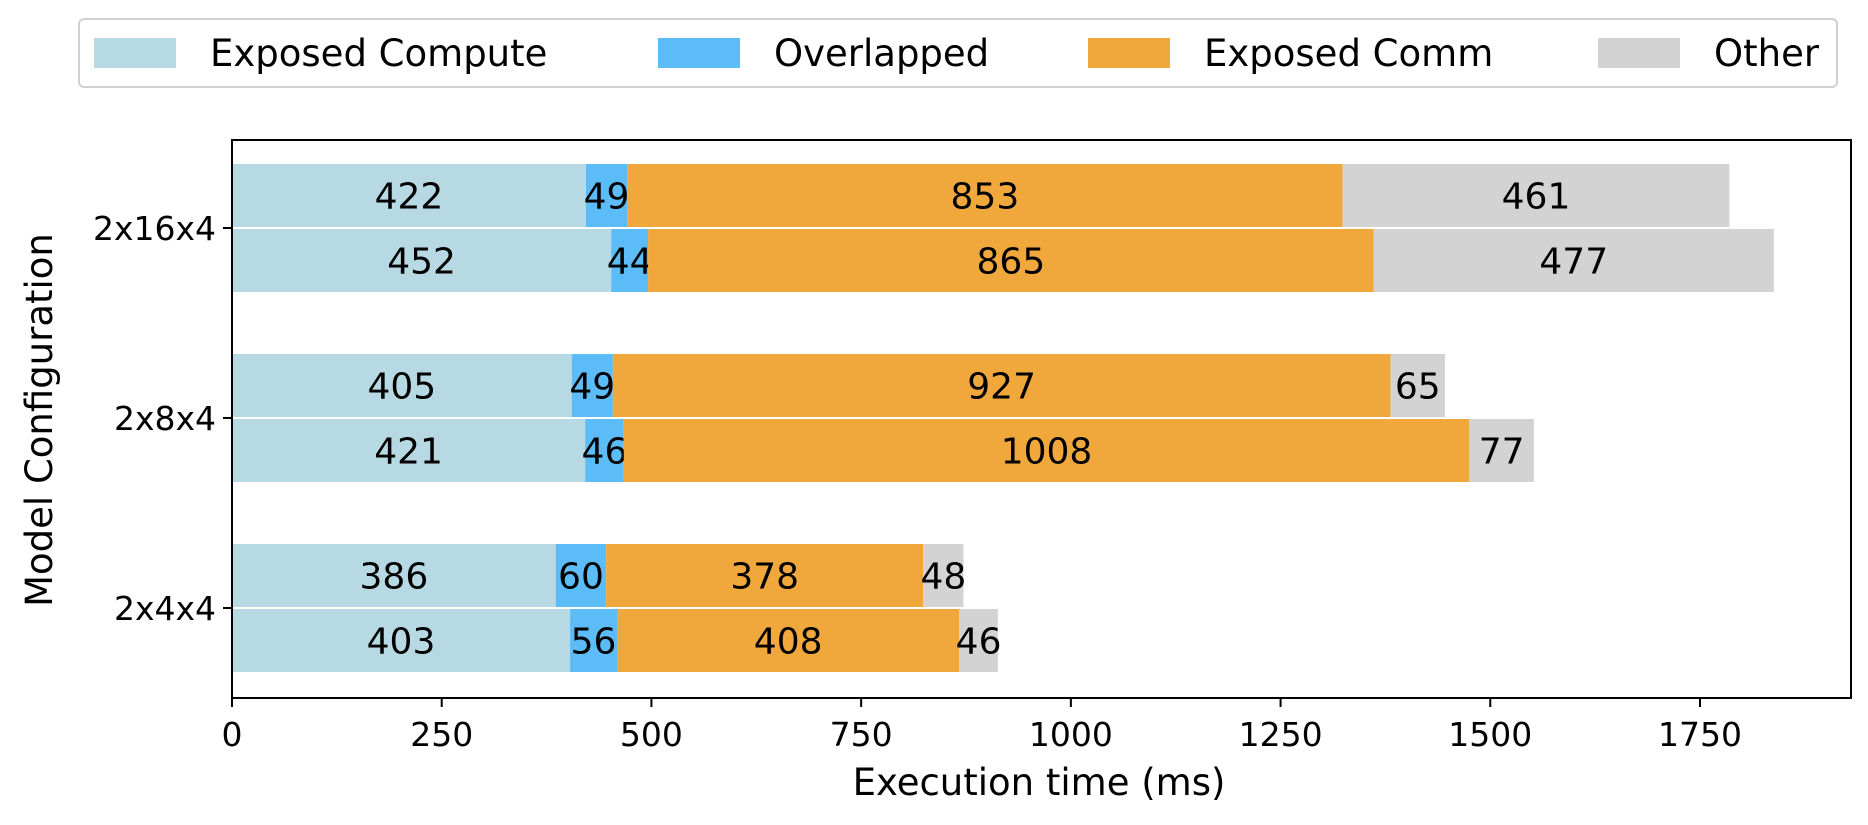 This screenshot has height=825, width=1868. What do you see at coordinates (39, 420) in the screenshot?
I see `y-axis-label: Model Configuration` at bounding box center [39, 420].